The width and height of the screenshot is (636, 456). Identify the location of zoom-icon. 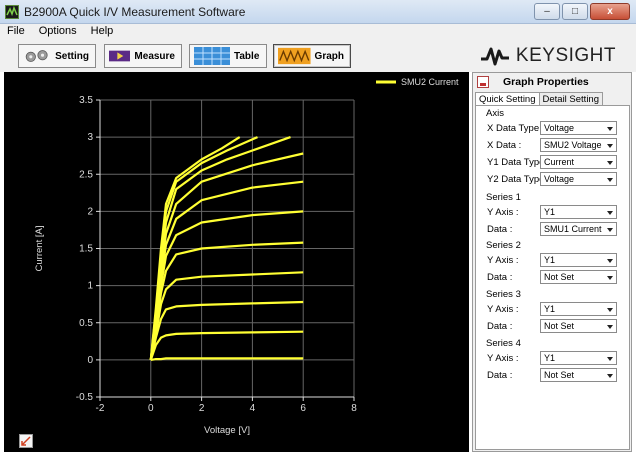
(26, 441).